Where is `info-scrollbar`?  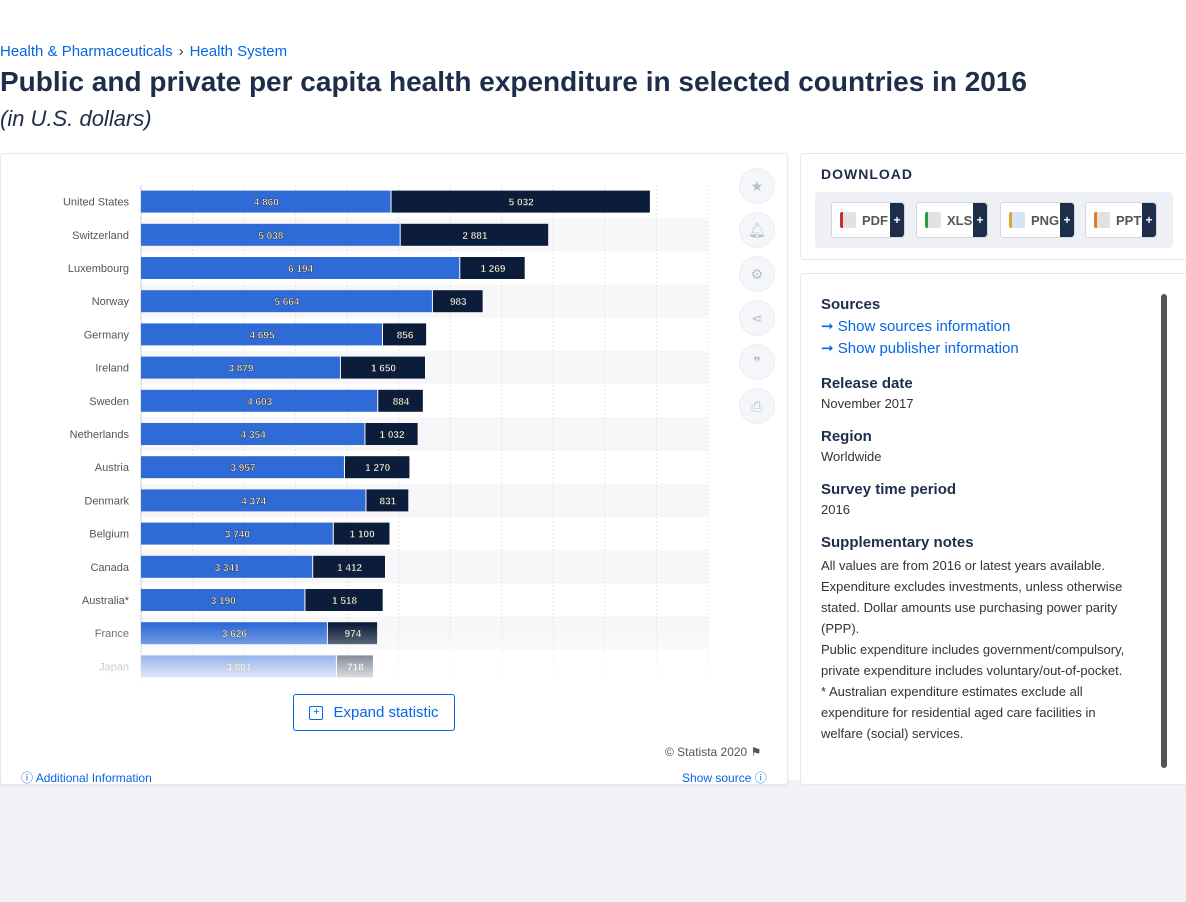
info-scrollbar is located at coordinates (1164, 531).